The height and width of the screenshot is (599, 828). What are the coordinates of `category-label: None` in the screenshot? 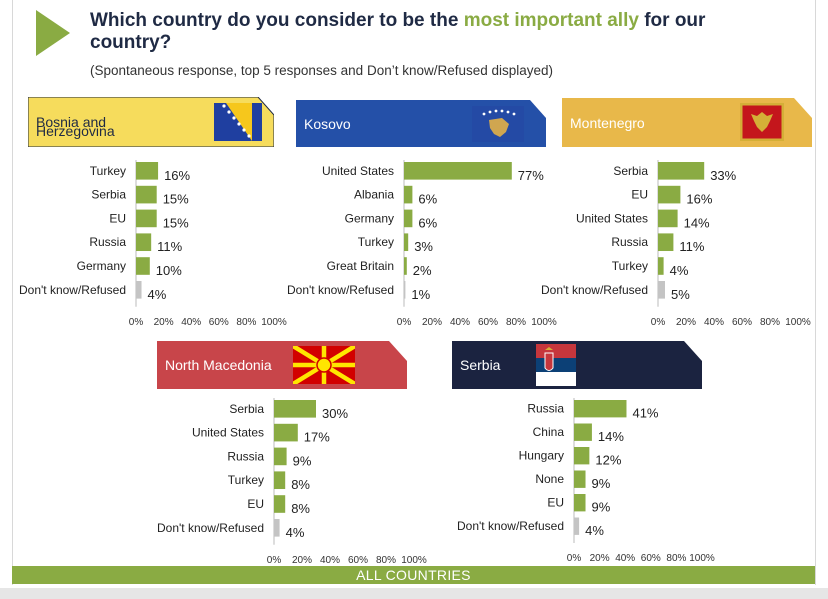 It's located at (549, 479).